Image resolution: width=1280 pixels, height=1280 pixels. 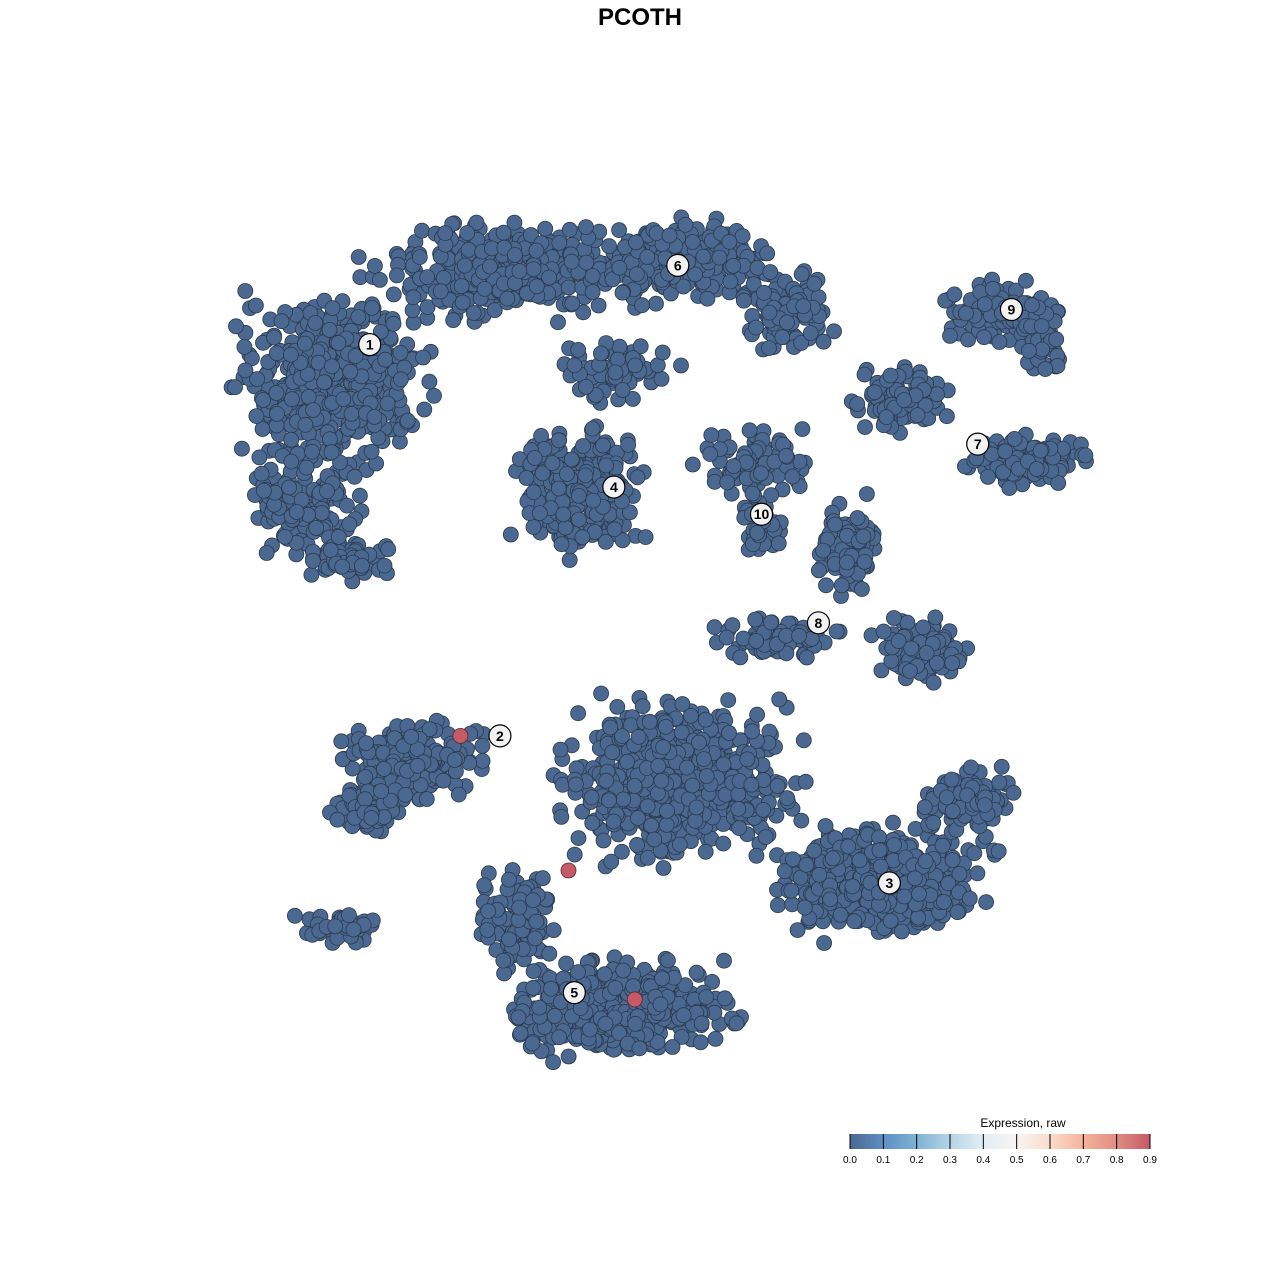 I want to click on expressing-cell-point, so click(x=634, y=999).